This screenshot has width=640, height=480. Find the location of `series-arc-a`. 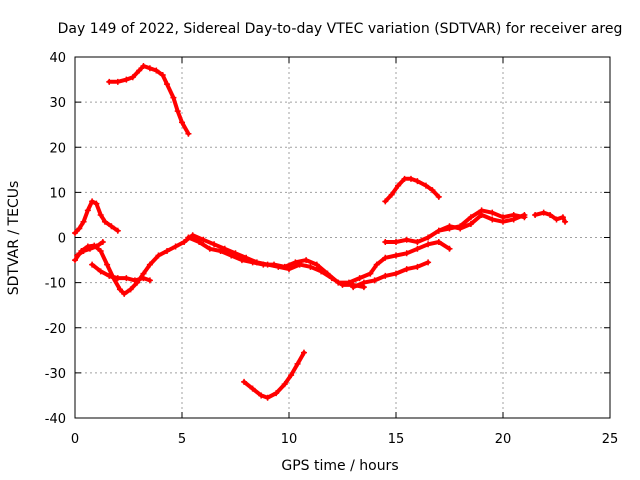

series-arc-a is located at coordinates (149, 100).